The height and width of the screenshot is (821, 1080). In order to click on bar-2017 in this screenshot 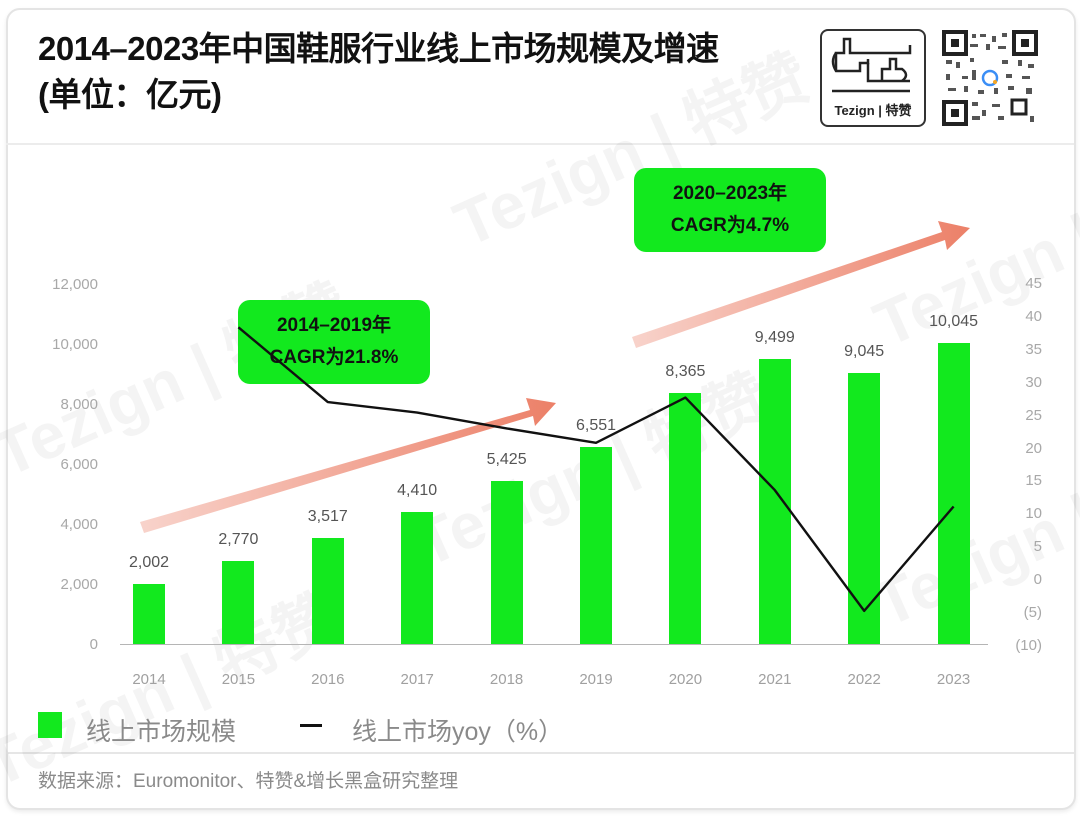, I will do `click(417, 577)`.